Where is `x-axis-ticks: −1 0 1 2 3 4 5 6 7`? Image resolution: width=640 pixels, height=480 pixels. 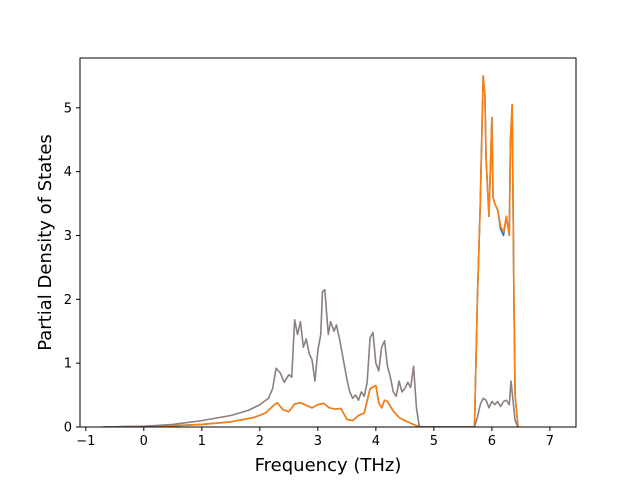
x-axis-ticks: −1 0 1 2 3 4 5 6 7 is located at coordinates (315, 438).